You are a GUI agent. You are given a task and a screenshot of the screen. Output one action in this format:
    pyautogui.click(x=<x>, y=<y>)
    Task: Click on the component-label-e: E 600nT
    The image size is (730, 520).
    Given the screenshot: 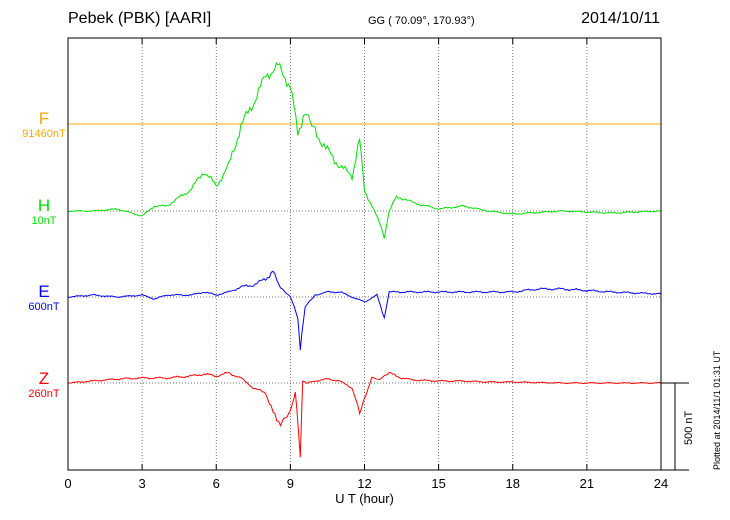 What is the action you would take?
    pyautogui.click(x=44, y=298)
    